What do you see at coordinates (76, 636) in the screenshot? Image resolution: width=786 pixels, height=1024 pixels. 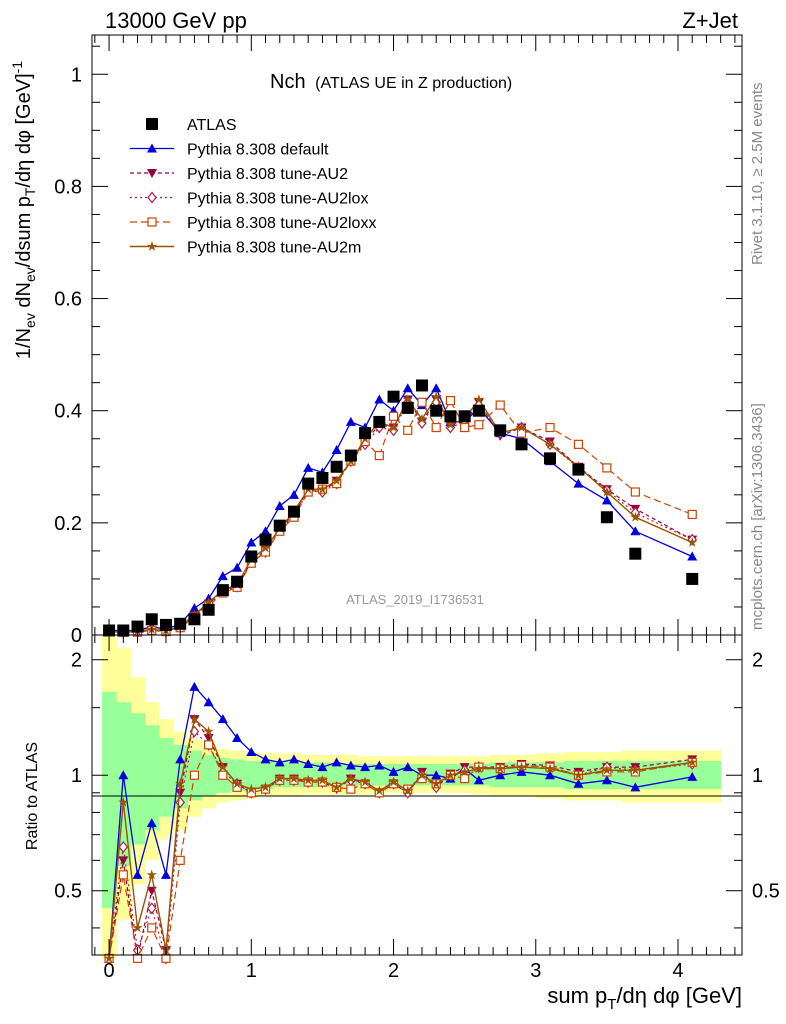 I see `main-y-tick-label: 0` at bounding box center [76, 636].